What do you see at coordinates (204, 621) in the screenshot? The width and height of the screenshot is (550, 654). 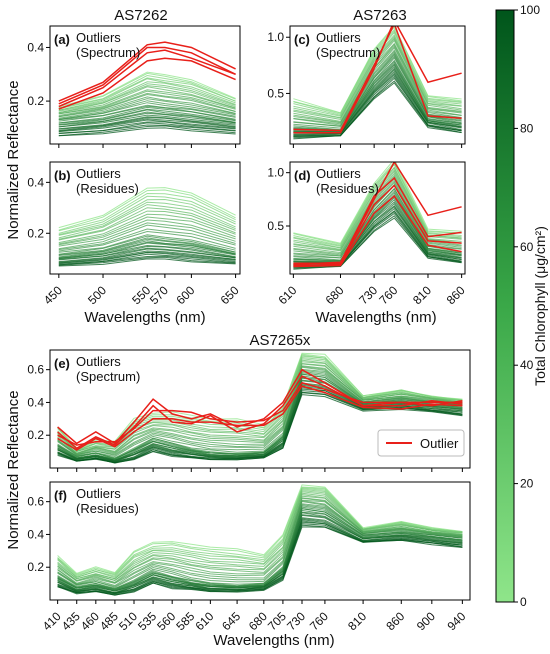 I see `x-tick-label: 610` at bounding box center [204, 621].